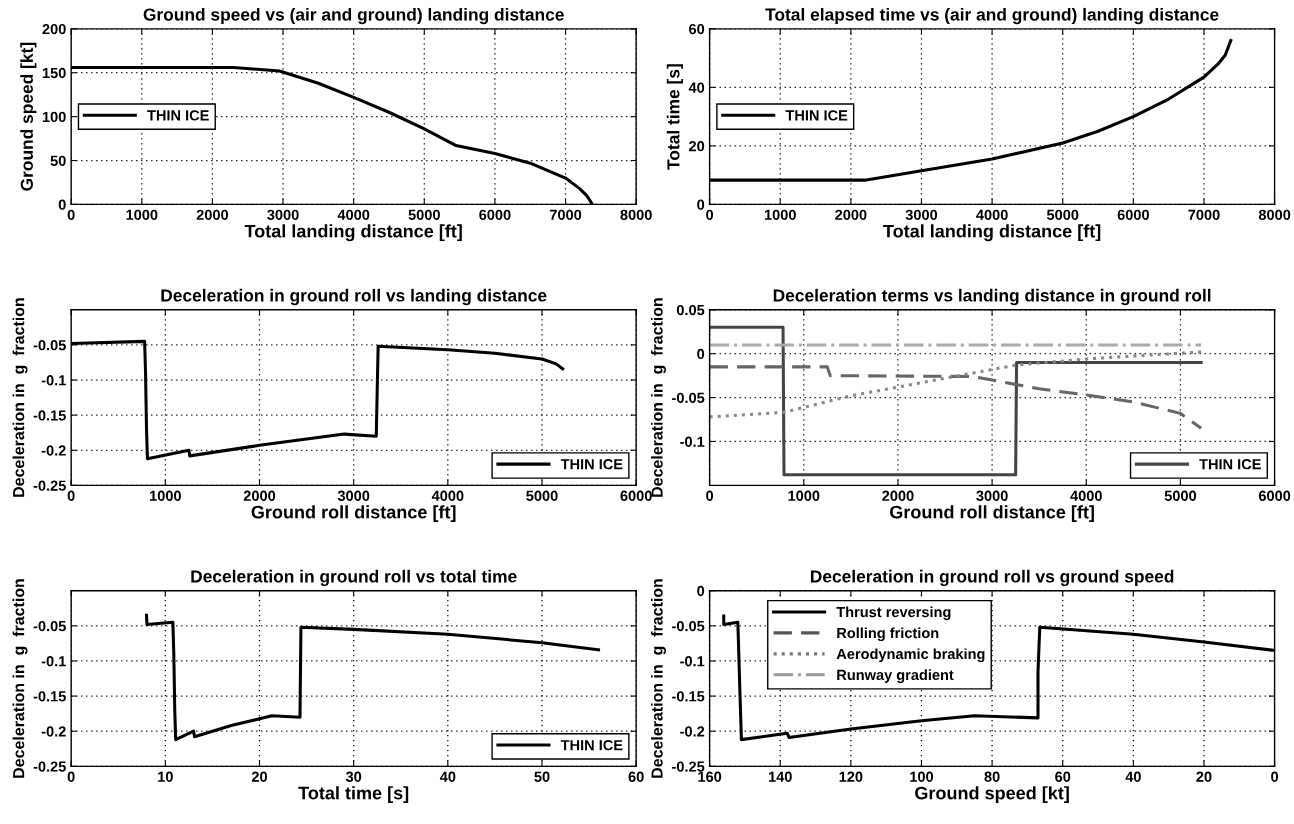  I want to click on y-tick-label: 100, so click(54, 117).